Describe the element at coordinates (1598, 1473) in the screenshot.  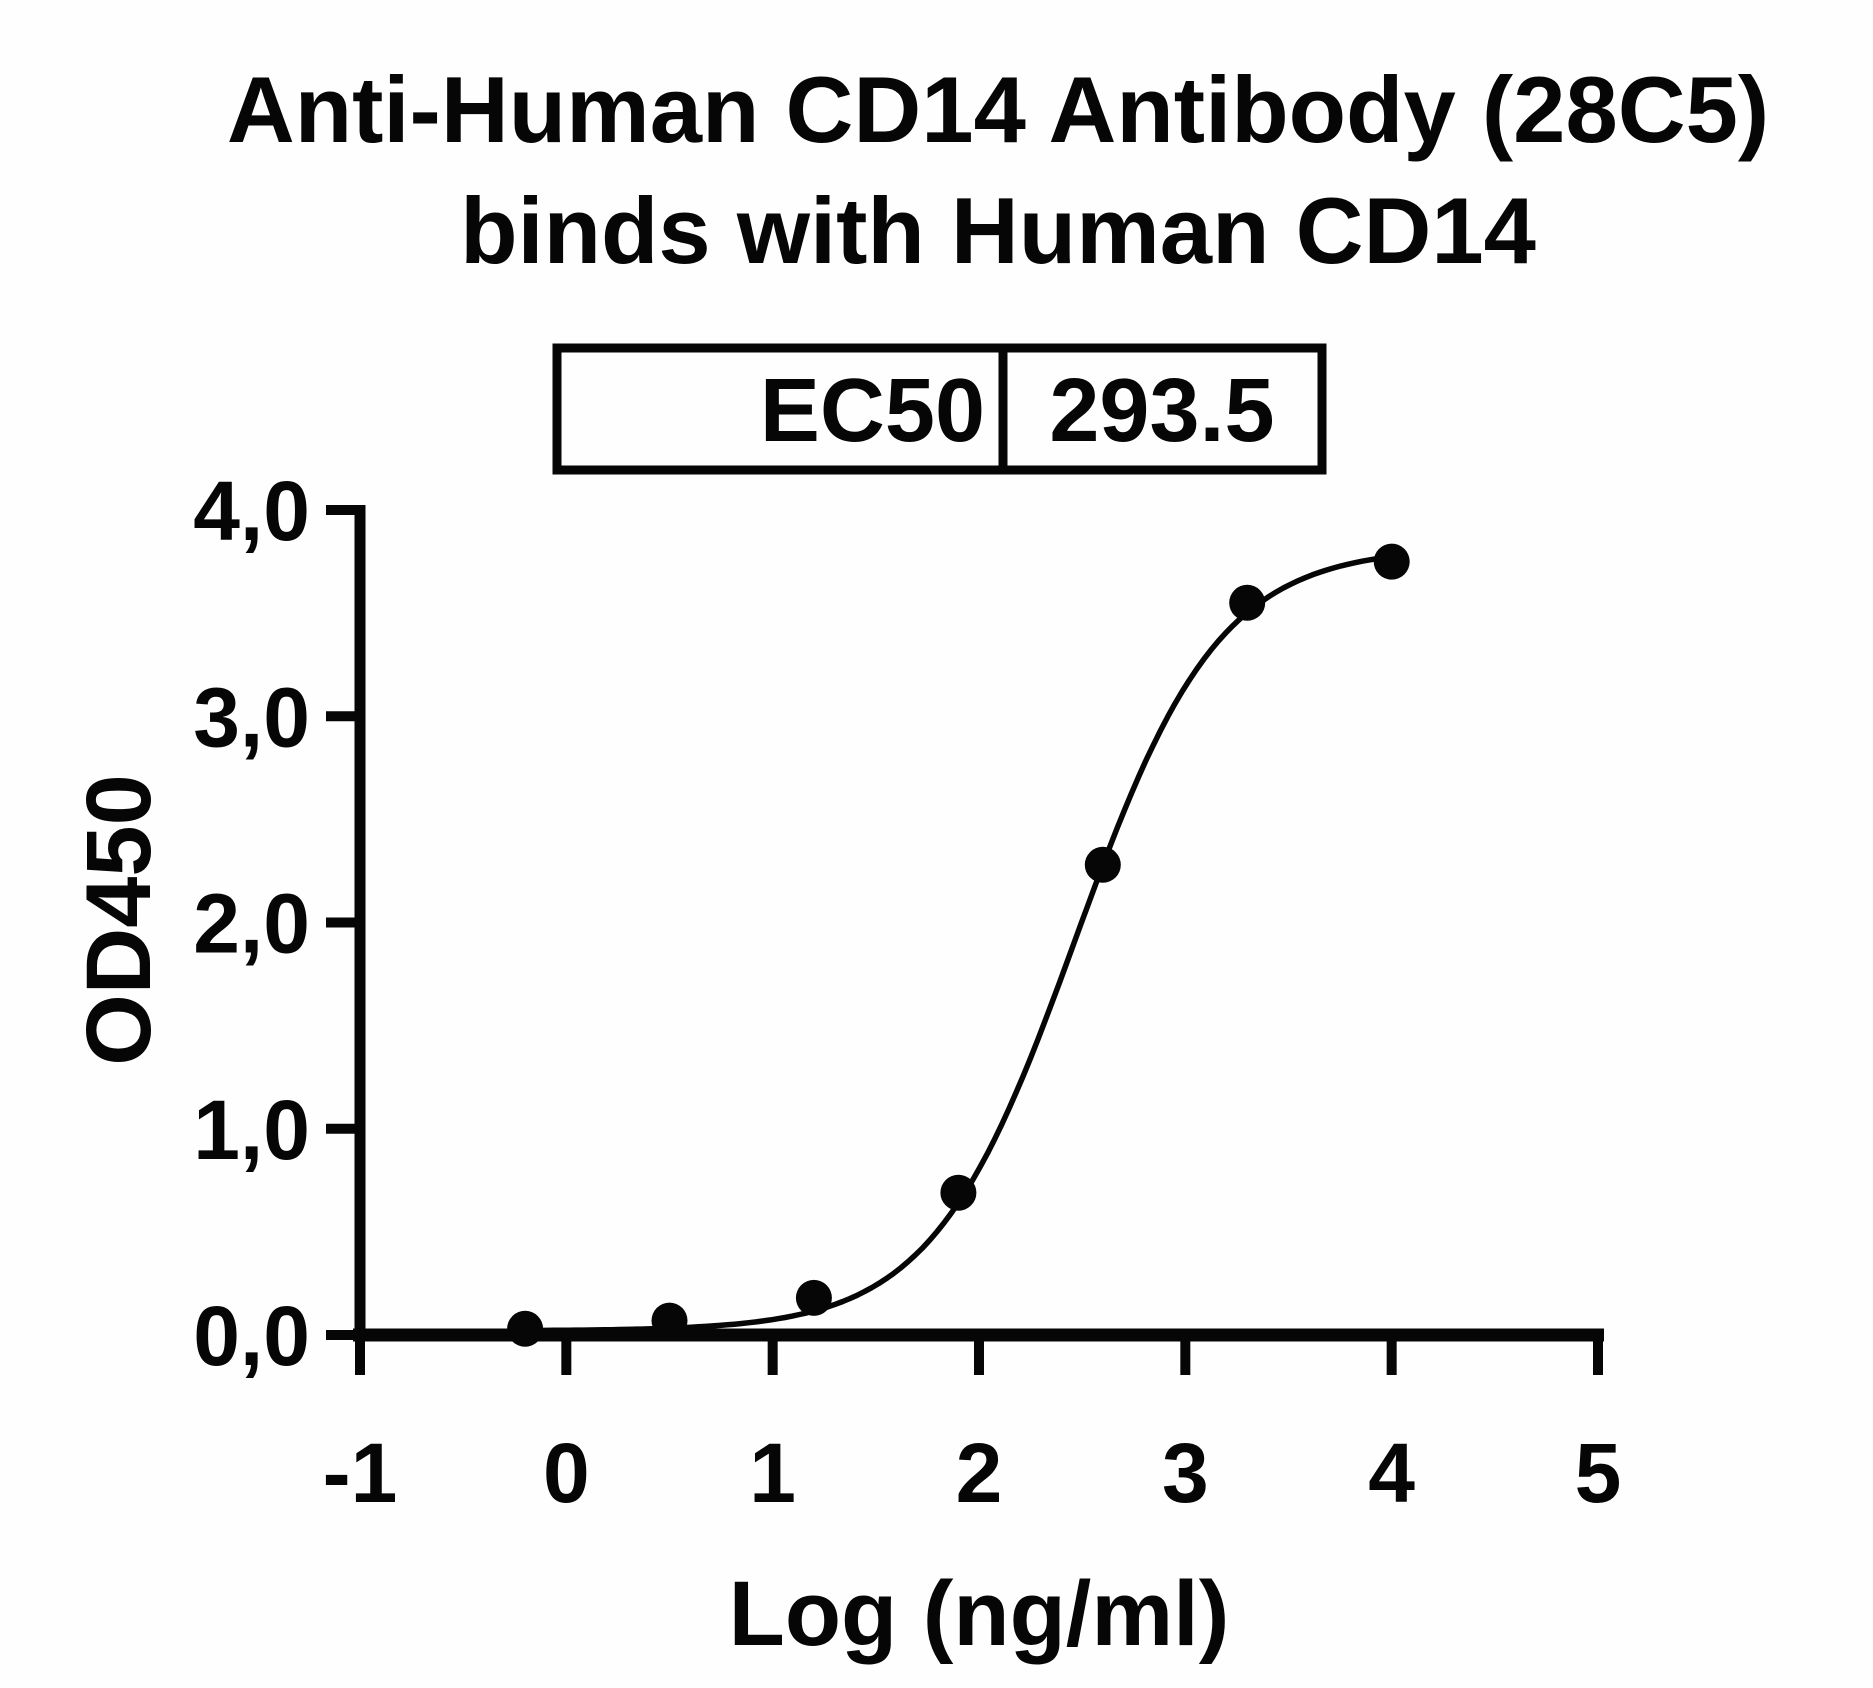
I see `x-tick-label: 5` at that location.